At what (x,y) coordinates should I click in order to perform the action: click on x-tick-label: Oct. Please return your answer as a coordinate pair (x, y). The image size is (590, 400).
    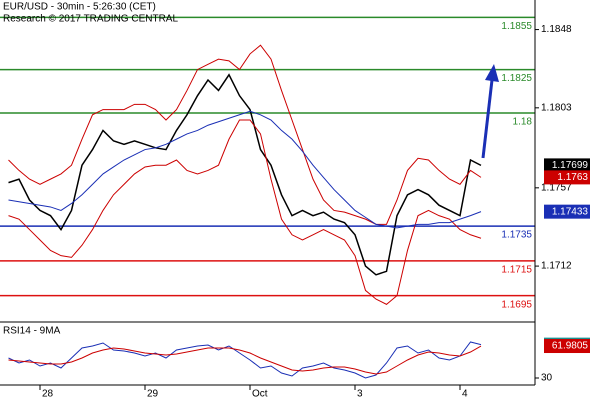
    Looking at the image, I should click on (260, 394).